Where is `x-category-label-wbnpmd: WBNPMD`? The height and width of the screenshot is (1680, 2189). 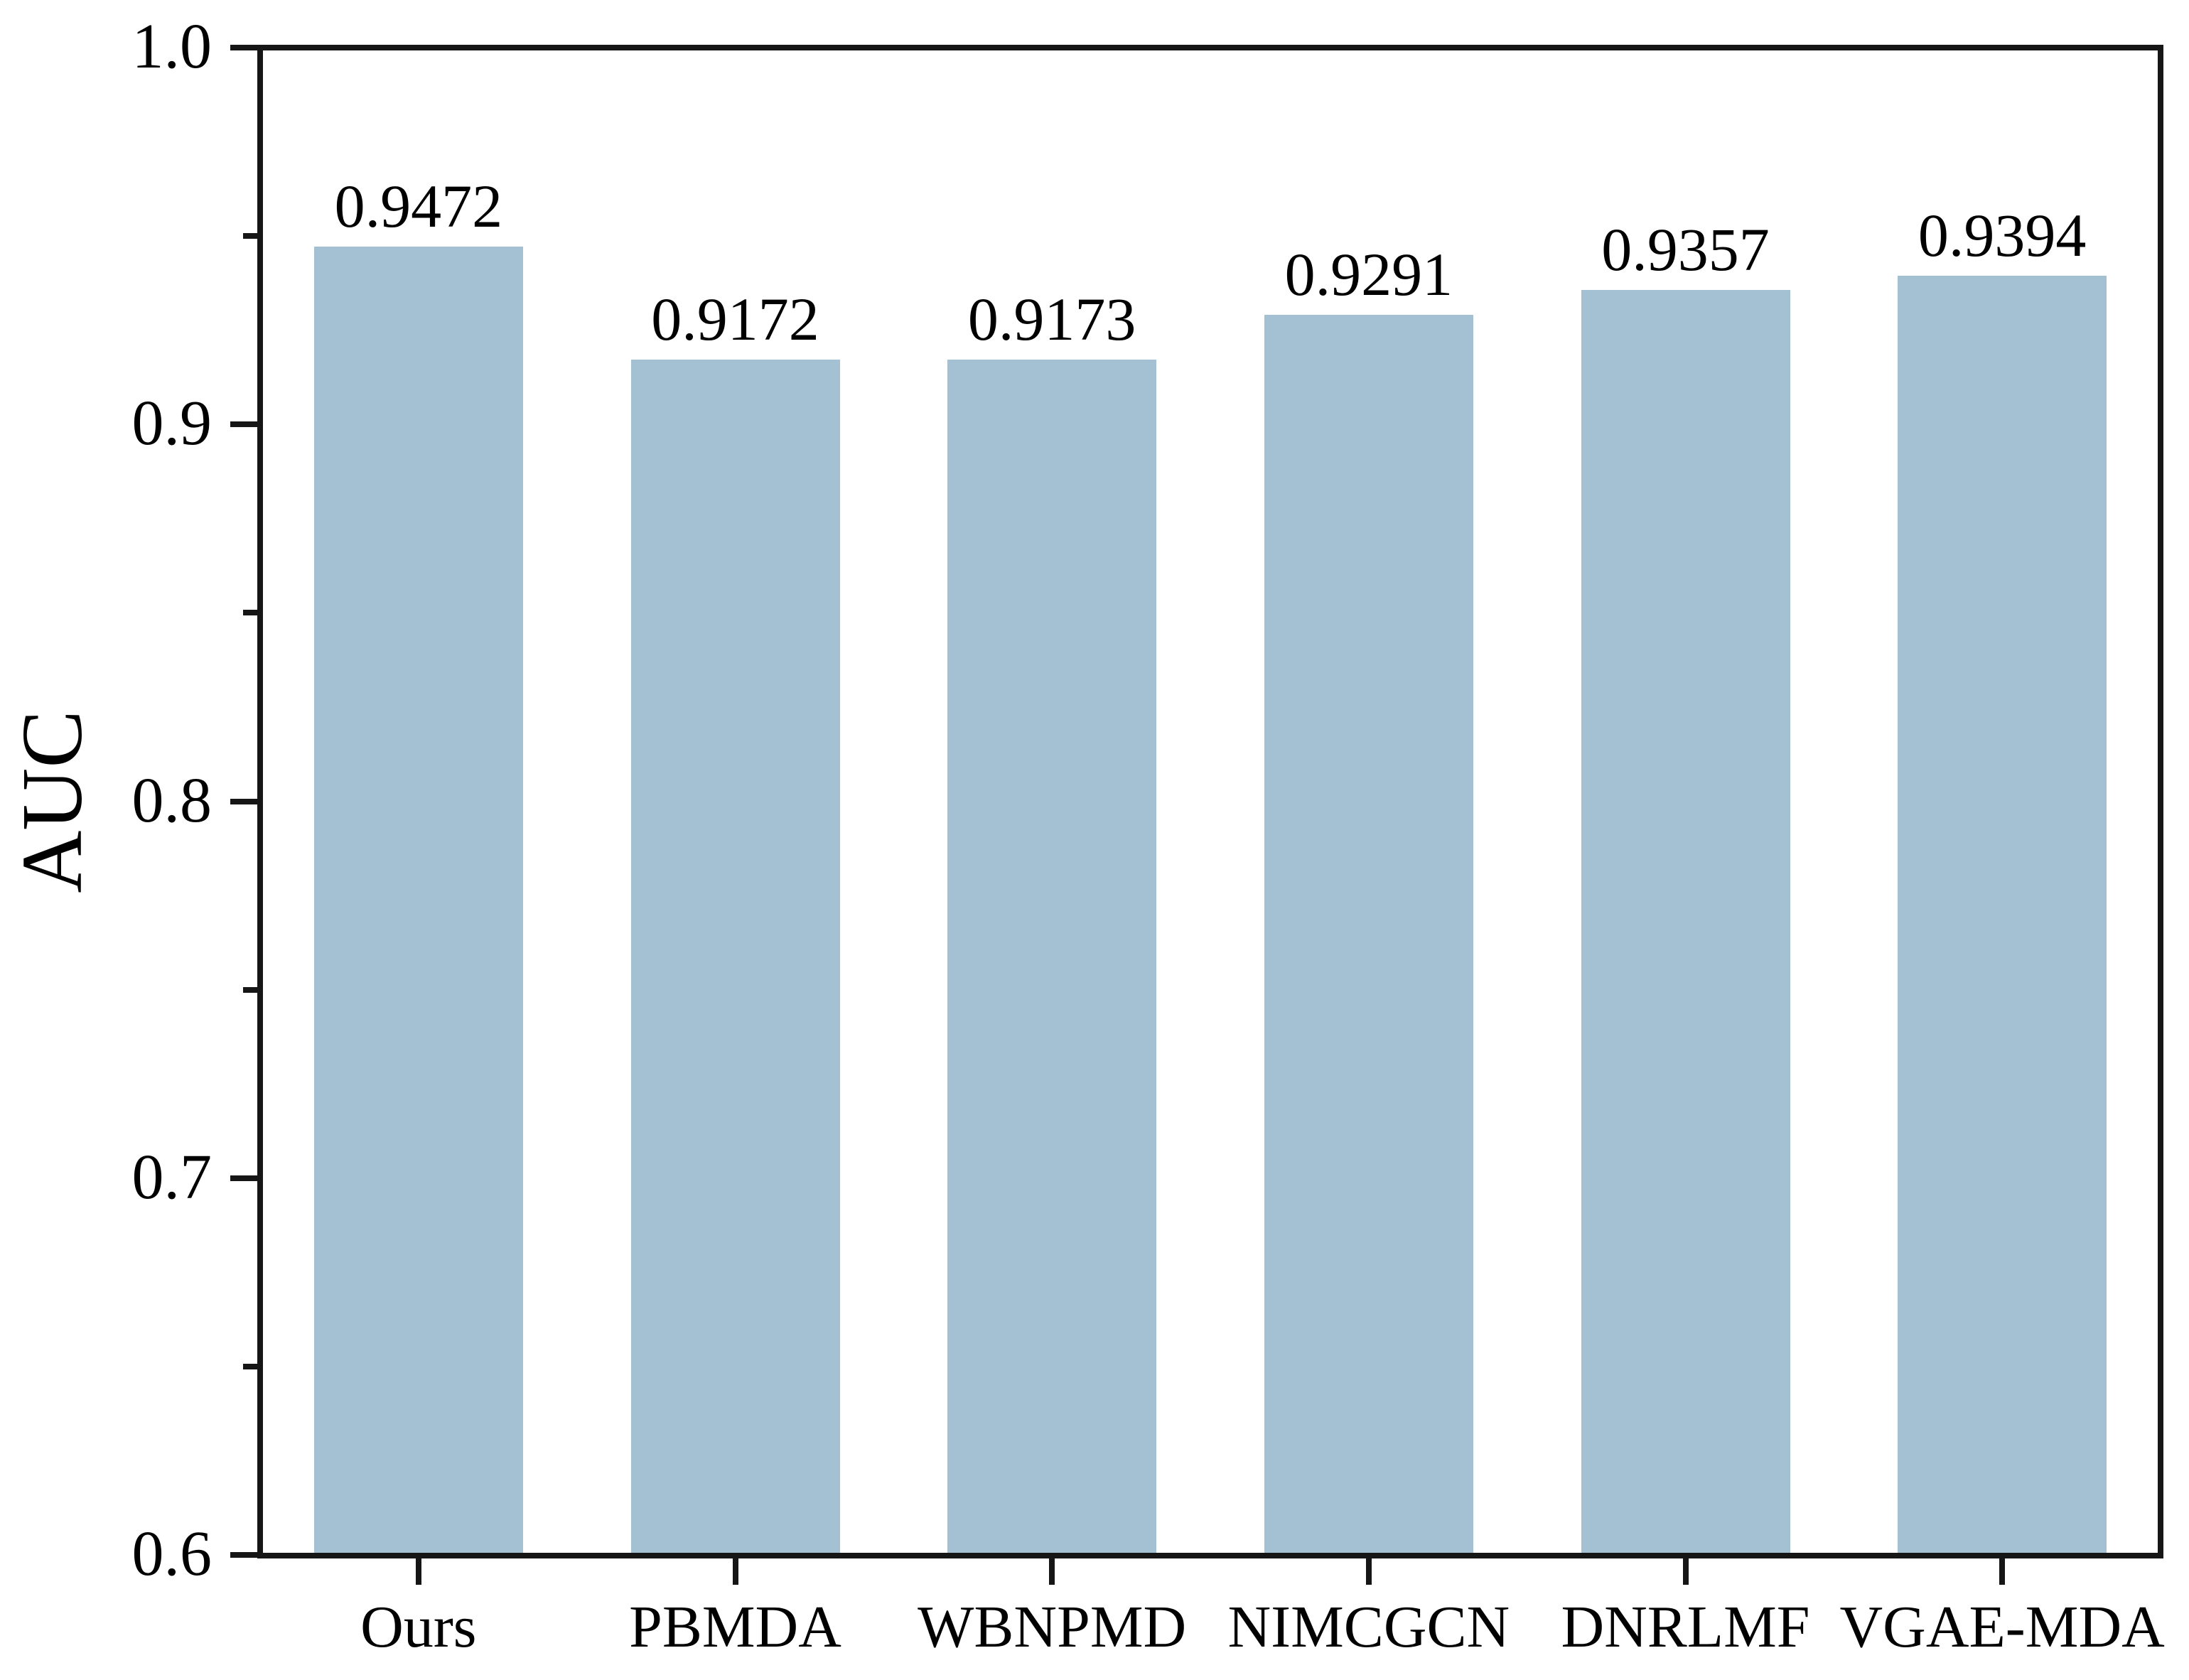
x-category-label-wbnpmd: WBNPMD is located at coordinates (1052, 1627).